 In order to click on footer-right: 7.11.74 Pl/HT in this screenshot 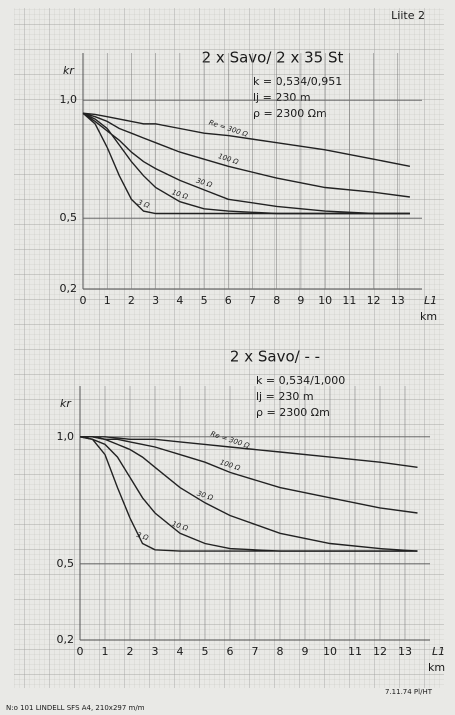, I will do `click(409, 692)`.